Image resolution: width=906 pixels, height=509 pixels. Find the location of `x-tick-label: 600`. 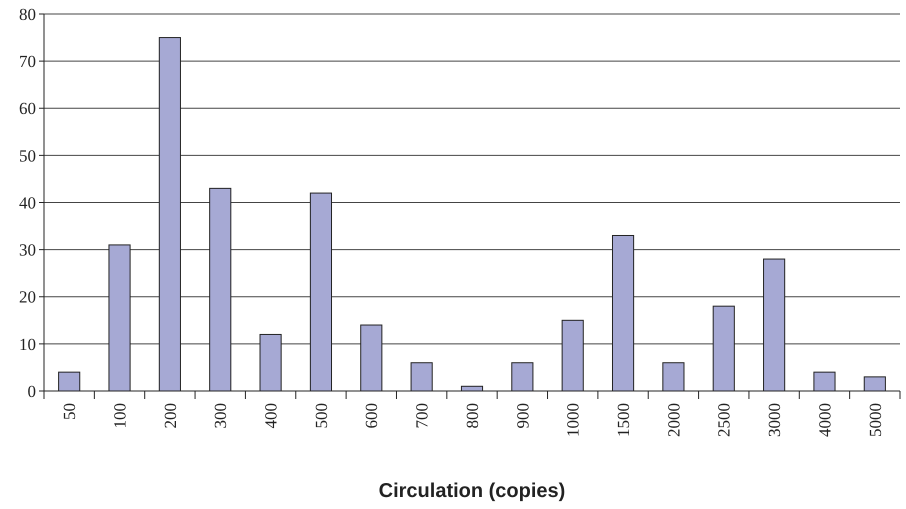

x-tick-label: 600 is located at coordinates (372, 415).